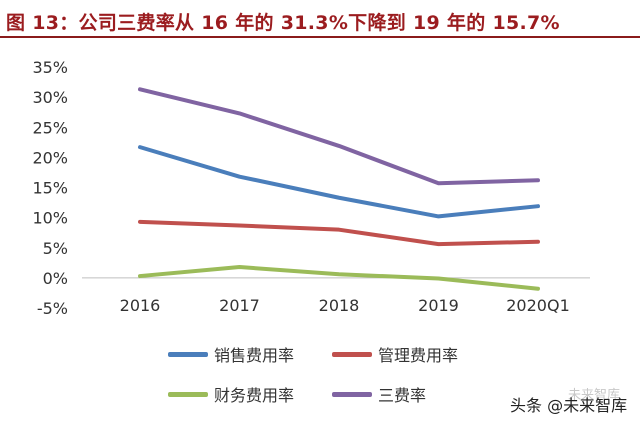 The width and height of the screenshot is (640, 429). What do you see at coordinates (55, 248) in the screenshot?
I see `y-tick-label: 5%` at bounding box center [55, 248].